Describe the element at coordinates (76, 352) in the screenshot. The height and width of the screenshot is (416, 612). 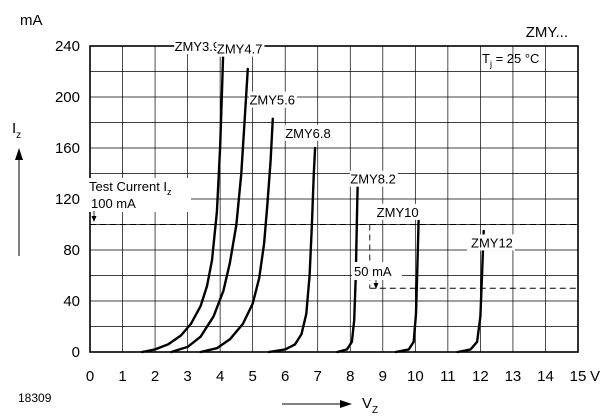
I see `y-tick-label: 0` at that location.